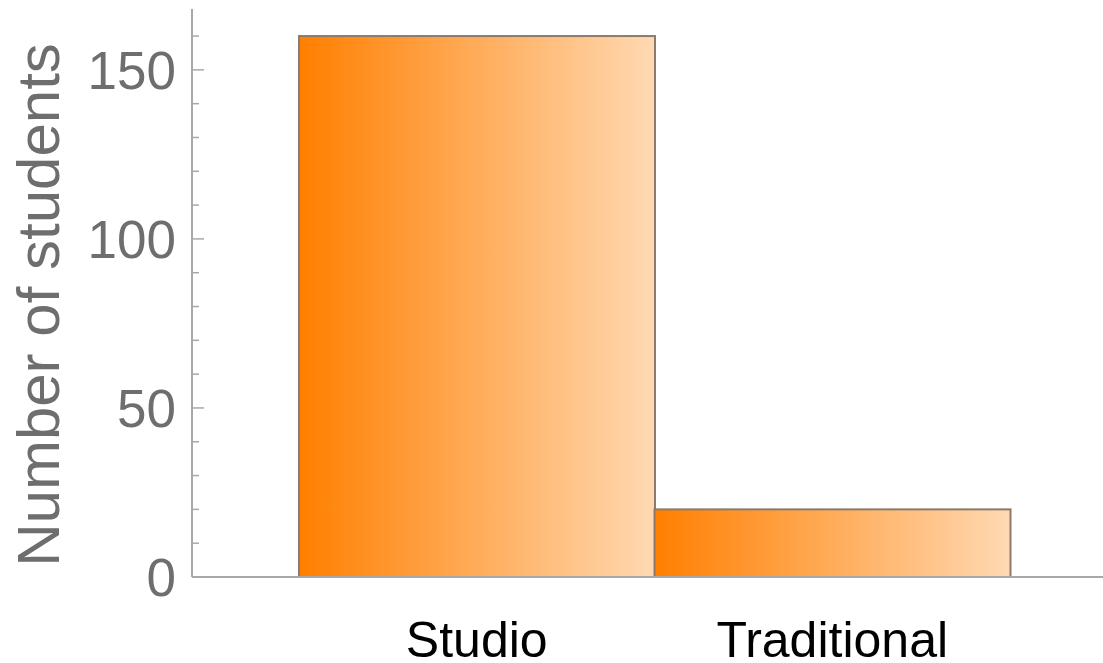 This screenshot has height=663, width=1103. What do you see at coordinates (161, 578) in the screenshot?
I see `y-tick-label: 0` at bounding box center [161, 578].